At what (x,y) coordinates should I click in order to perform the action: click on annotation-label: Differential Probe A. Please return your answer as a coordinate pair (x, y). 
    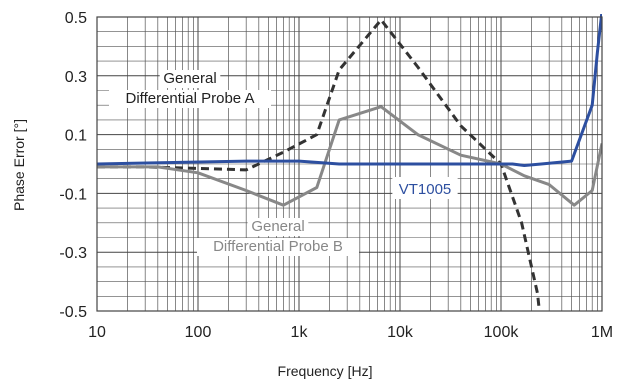
    Looking at the image, I should click on (190, 98).